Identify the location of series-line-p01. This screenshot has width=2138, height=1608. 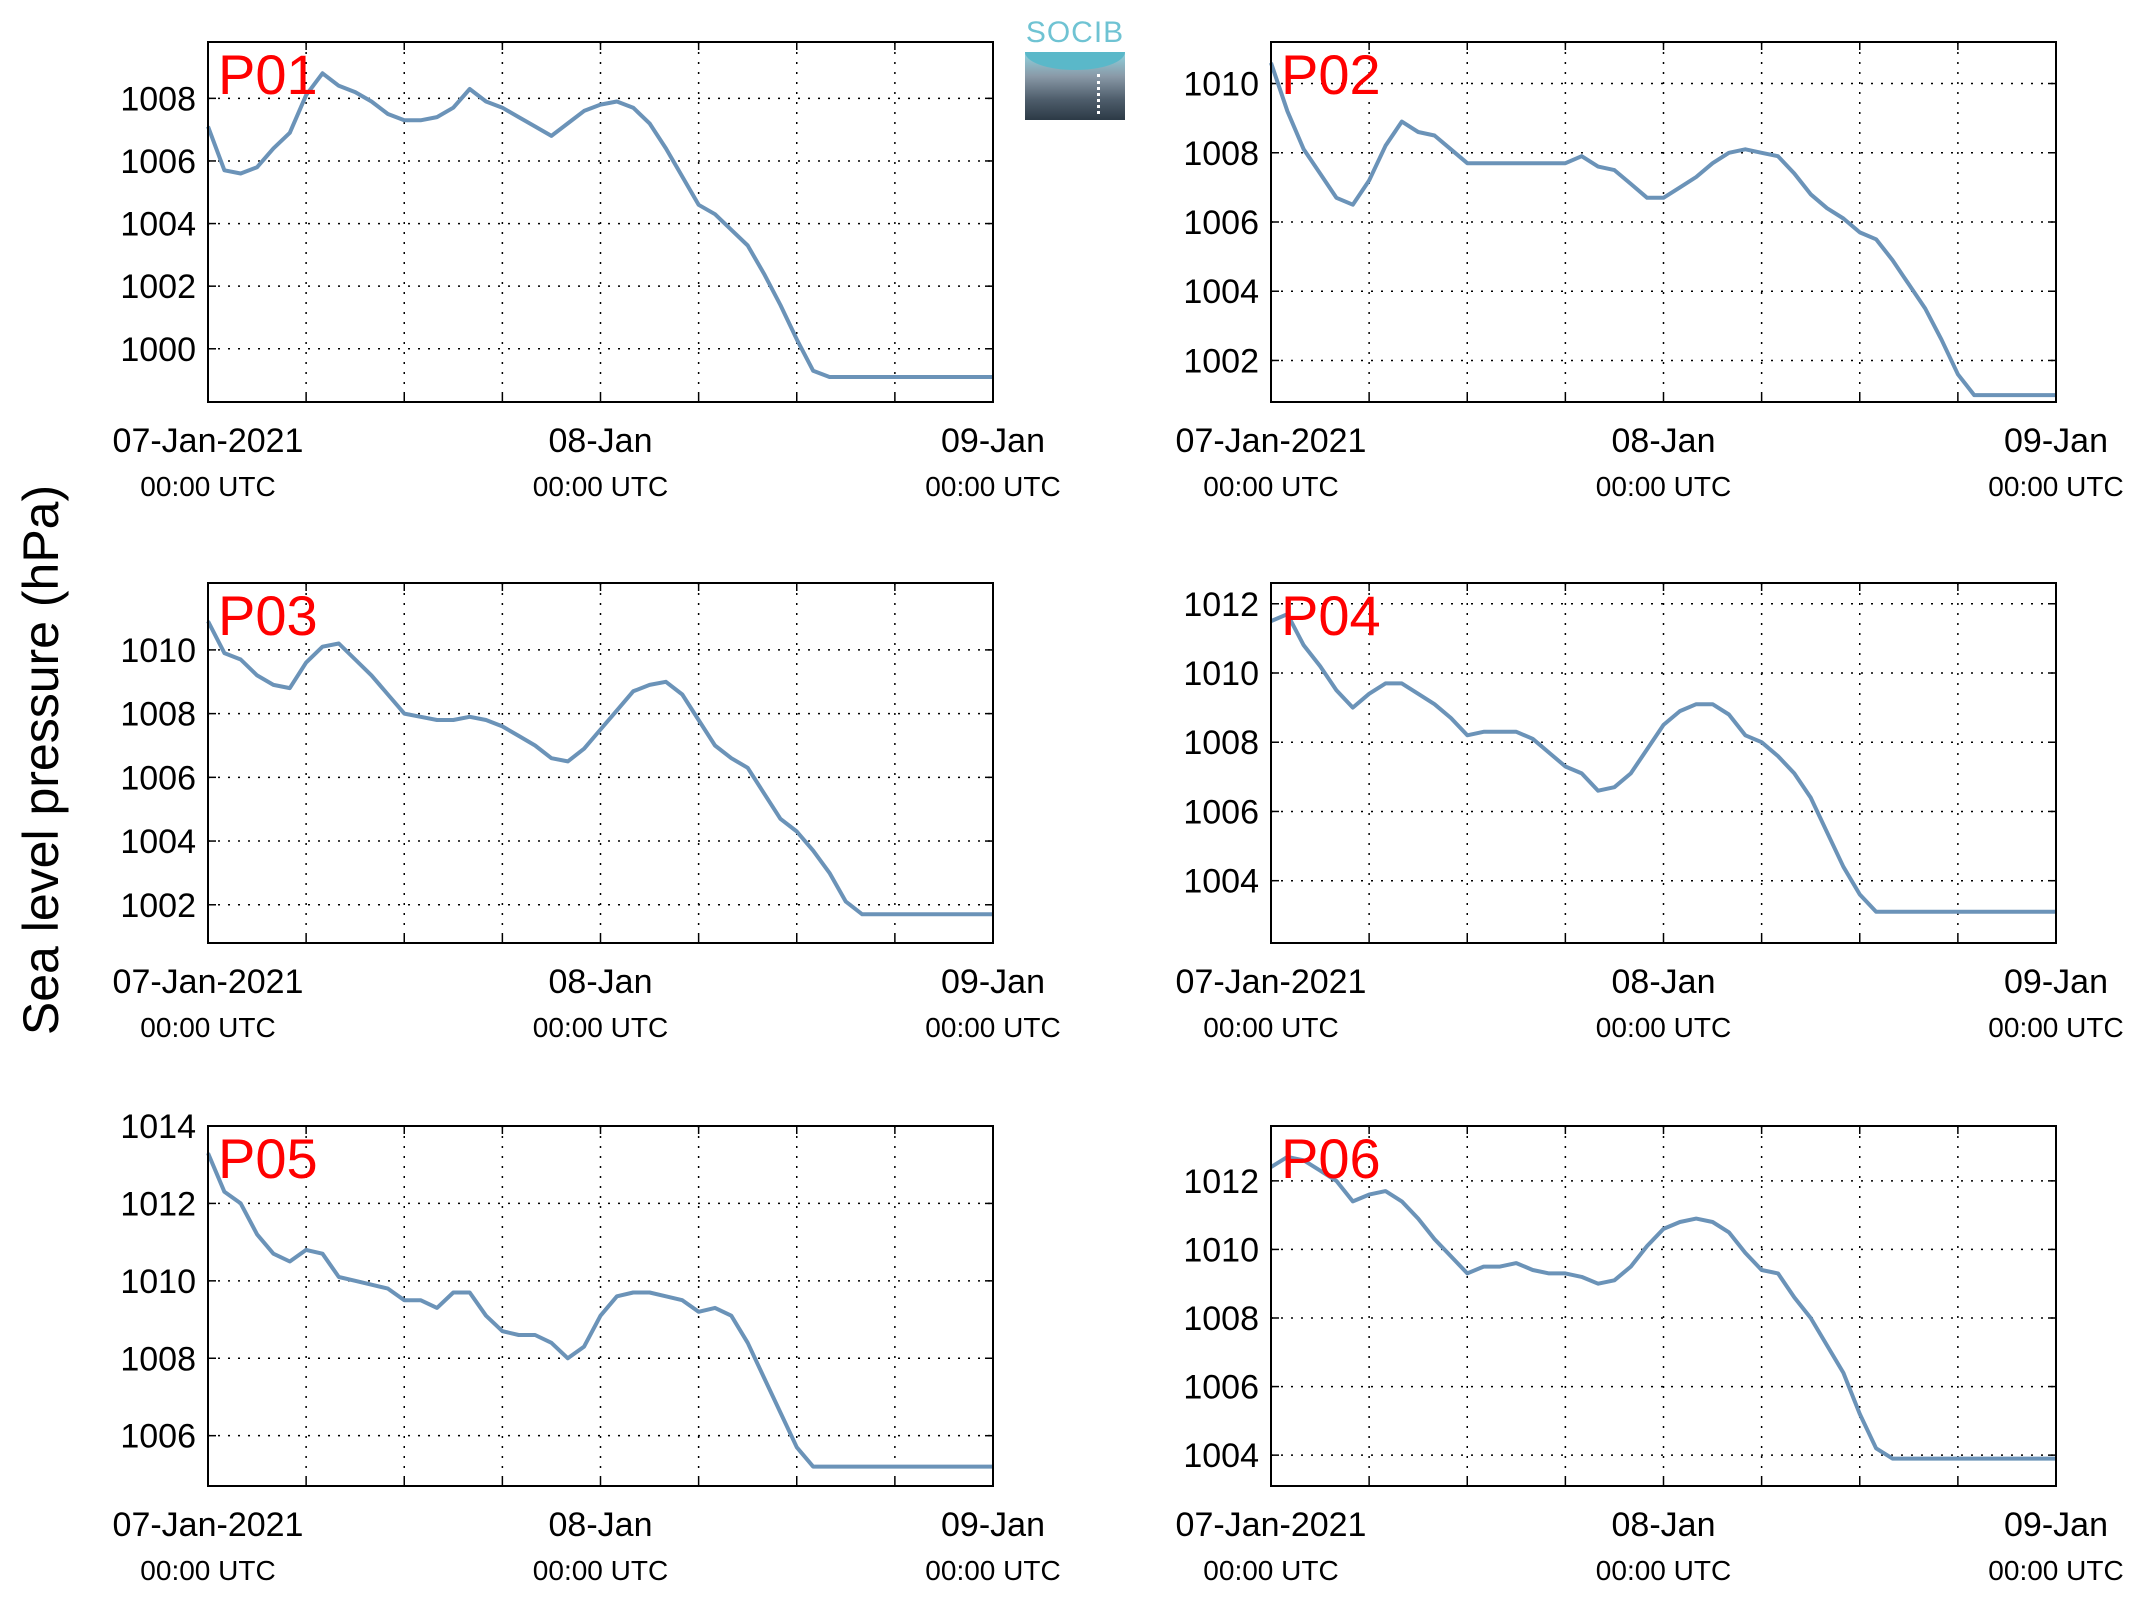
(599, 225).